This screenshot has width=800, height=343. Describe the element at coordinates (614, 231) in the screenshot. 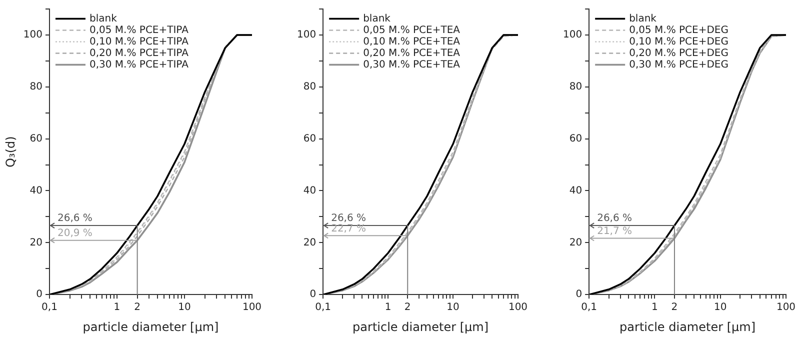

I see `ref-line-label: 21,7 %` at that location.